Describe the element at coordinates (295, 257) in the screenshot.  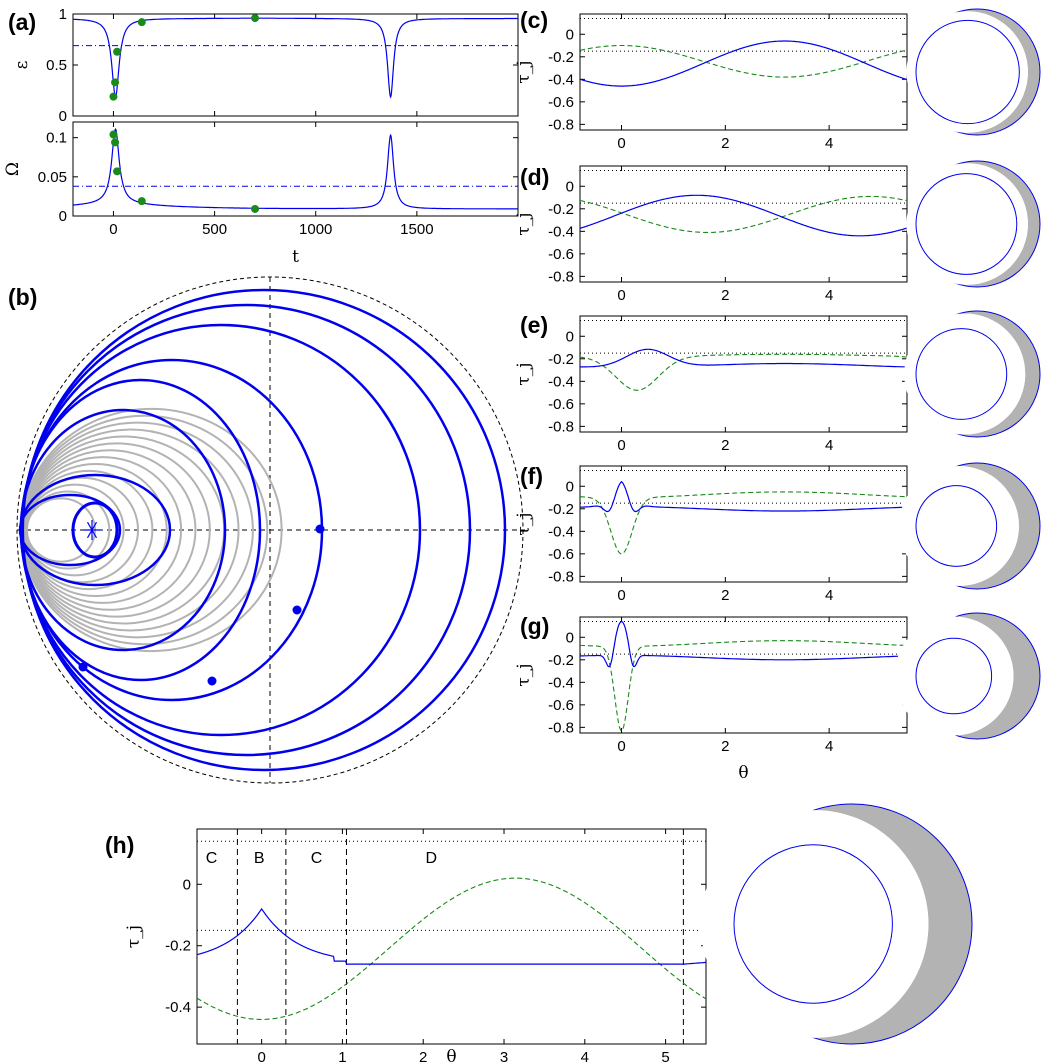
I see `x-axis-label: t` at that location.